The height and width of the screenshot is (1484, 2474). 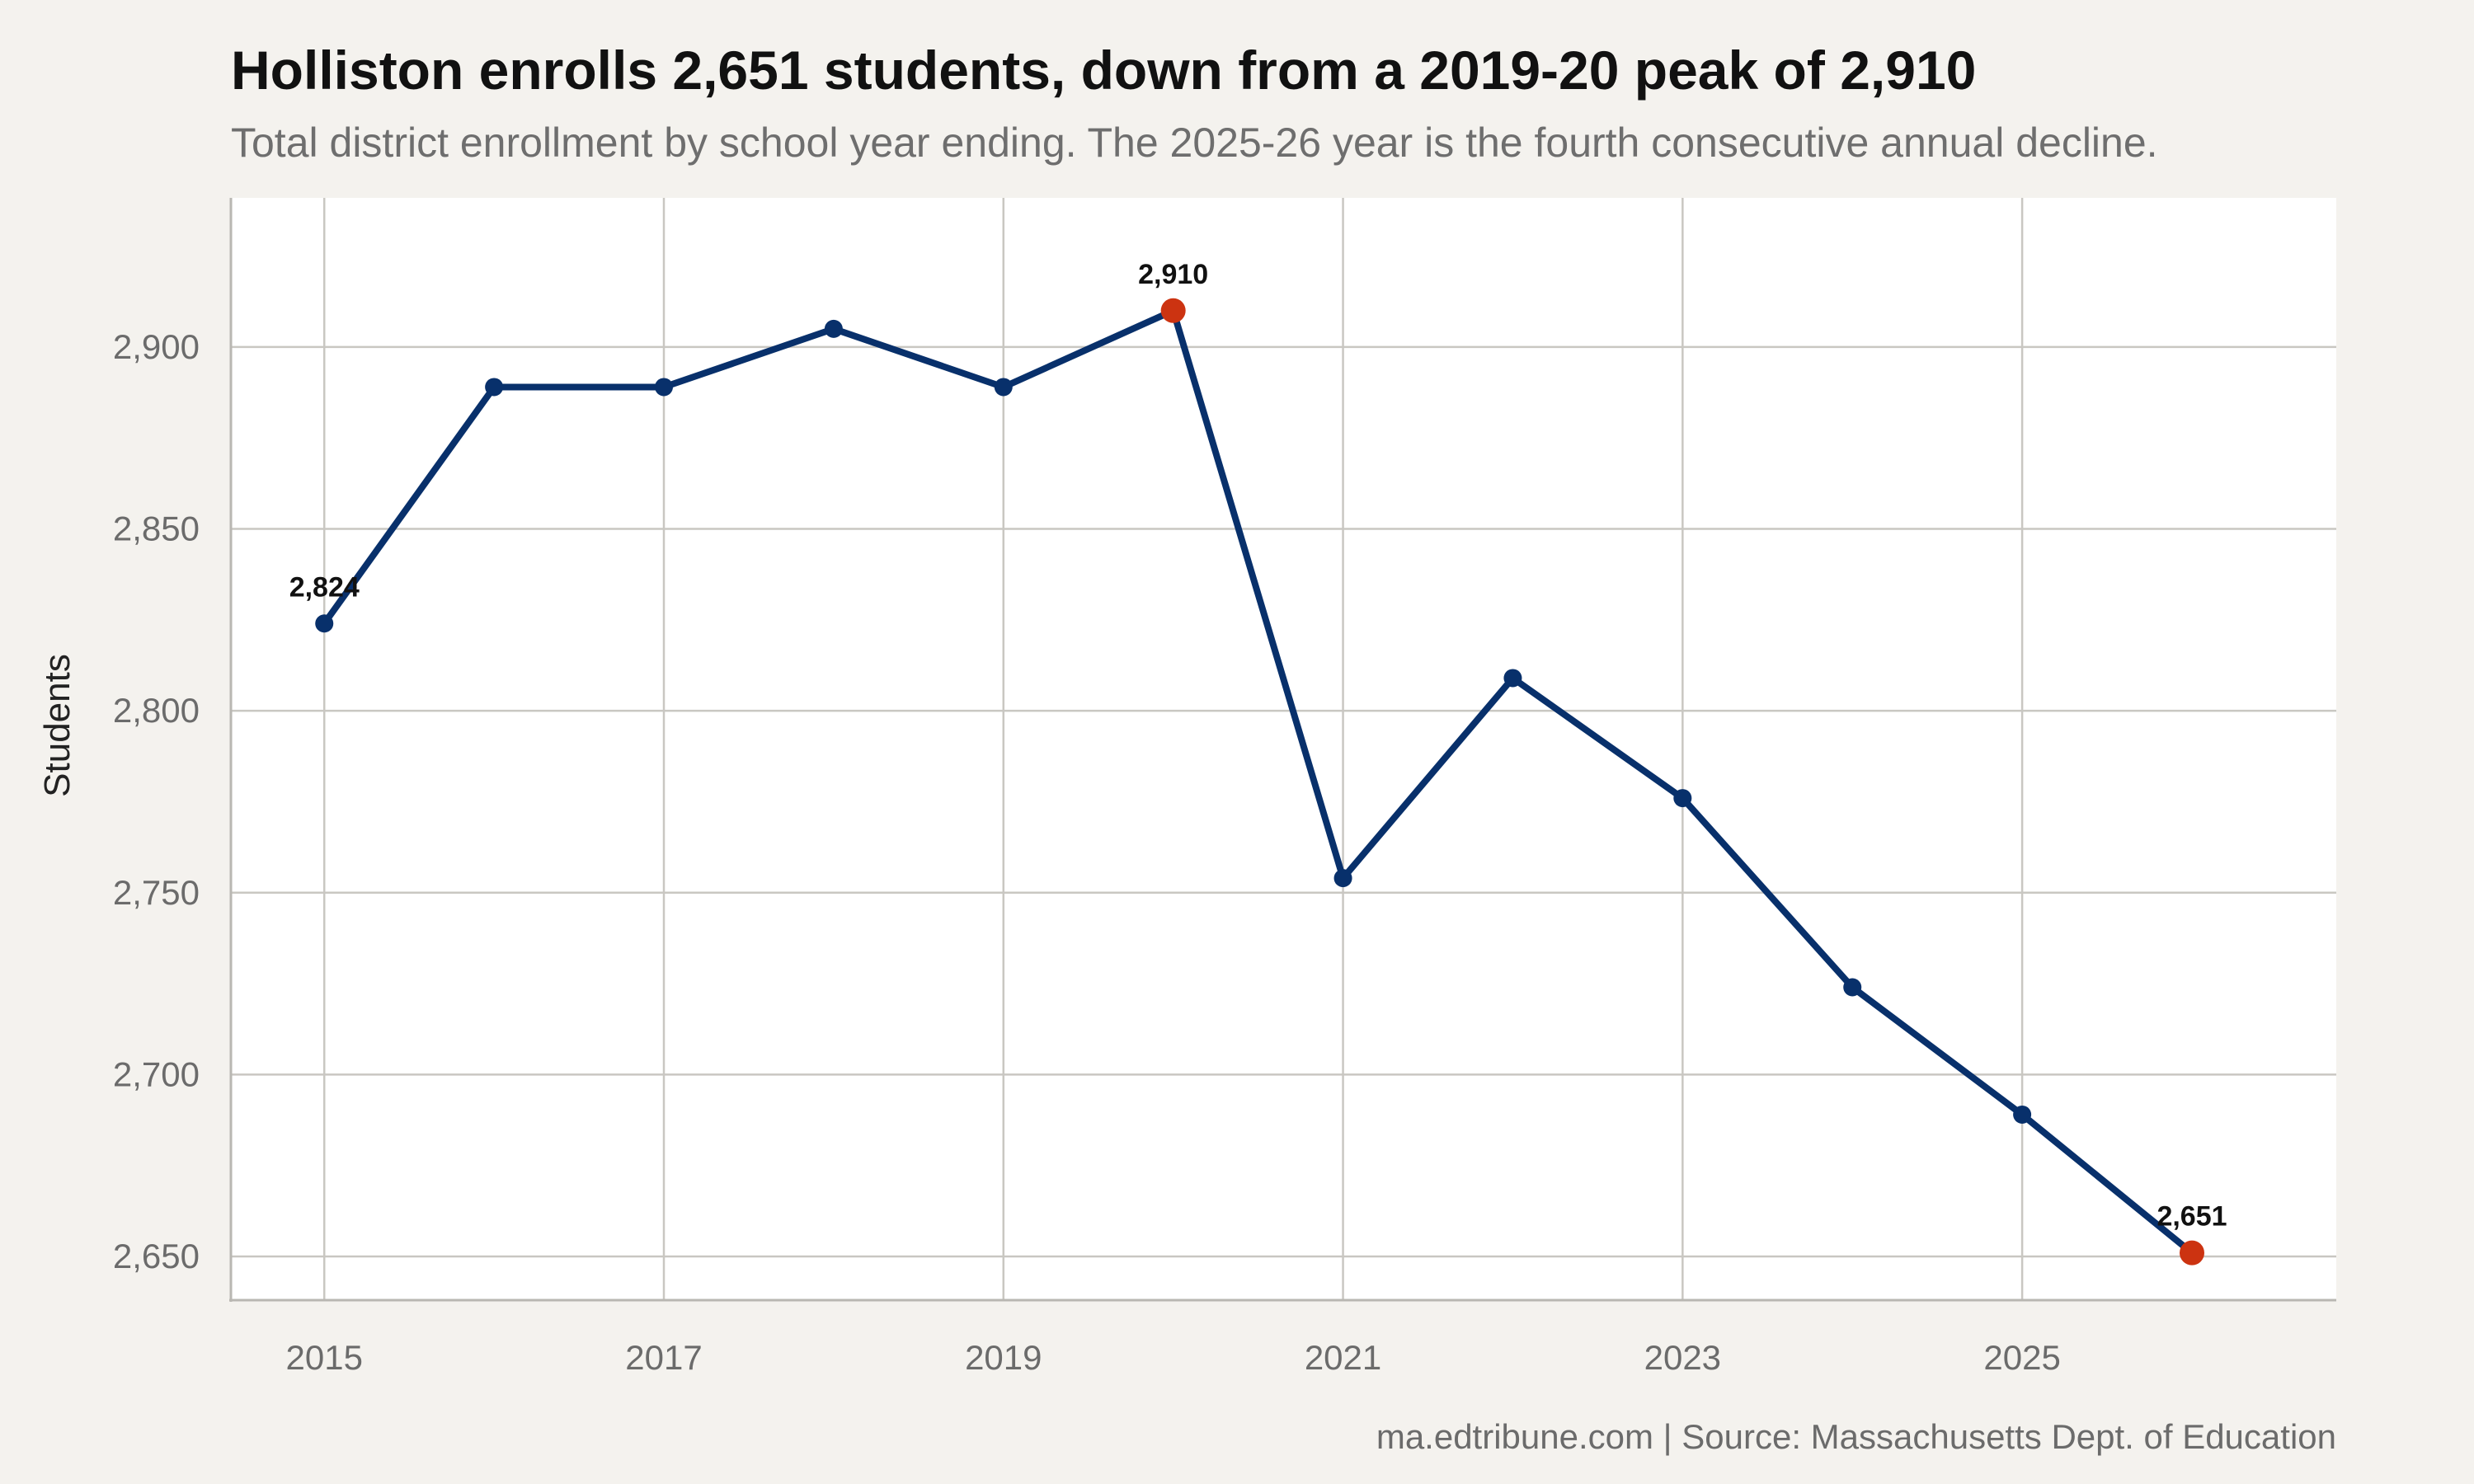 What do you see at coordinates (324, 587) in the screenshot?
I see `data-label-2015: 2,824` at bounding box center [324, 587].